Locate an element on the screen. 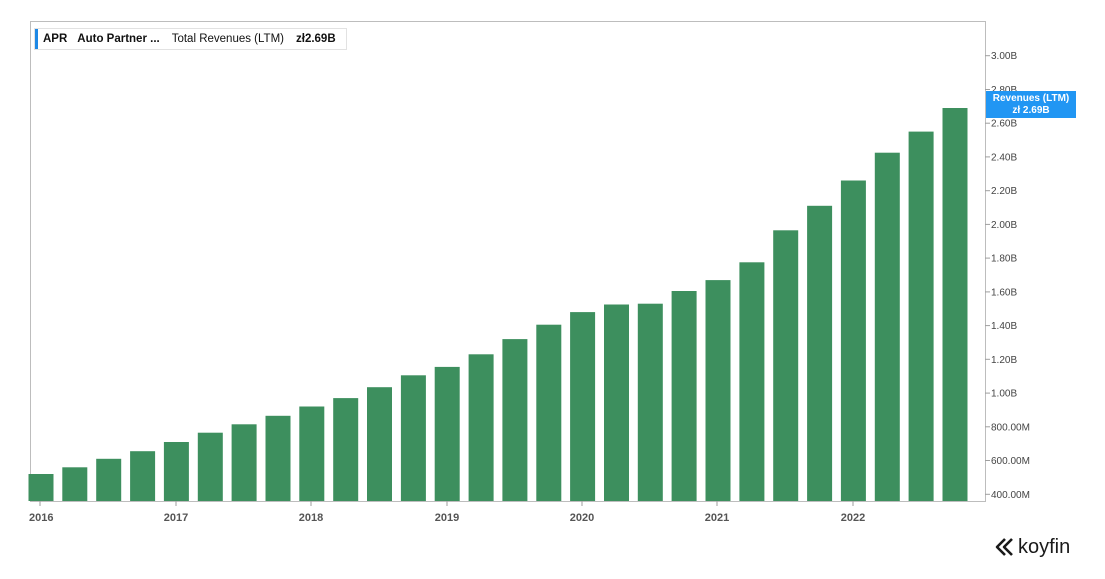 This screenshot has height=579, width=1105. bar-2021-Q4 is located at coordinates (820, 353).